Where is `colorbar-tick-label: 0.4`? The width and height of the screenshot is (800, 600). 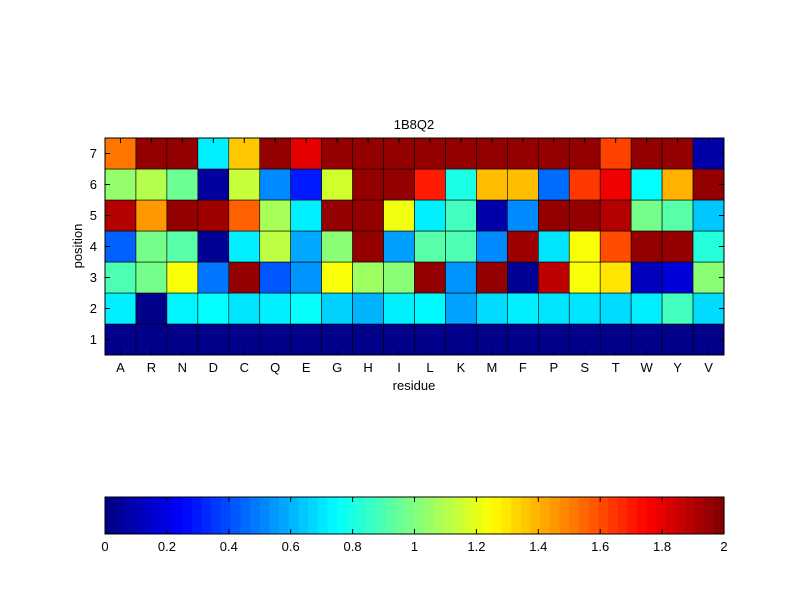
colorbar-tick-label: 0.4 is located at coordinates (229, 546).